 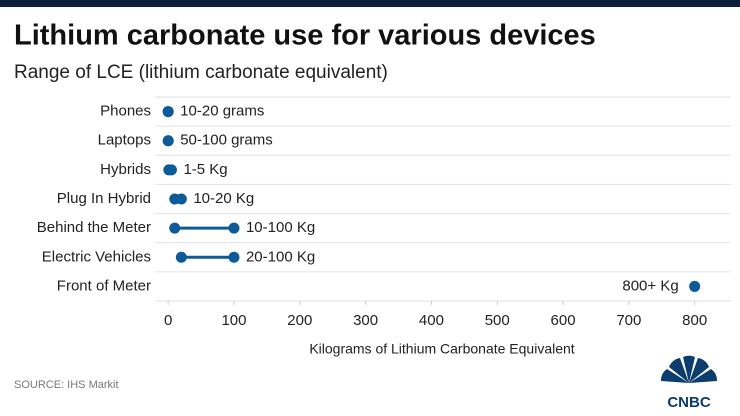 What do you see at coordinates (104, 198) in the screenshot?
I see `y-tick-label: Plug In Hybrid` at bounding box center [104, 198].